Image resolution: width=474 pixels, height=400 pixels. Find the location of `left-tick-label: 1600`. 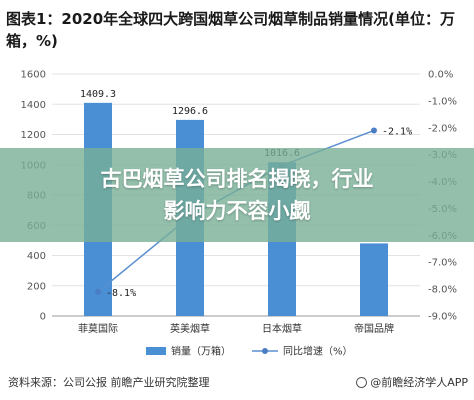

left-tick-label: 1600 is located at coordinates (33, 75).